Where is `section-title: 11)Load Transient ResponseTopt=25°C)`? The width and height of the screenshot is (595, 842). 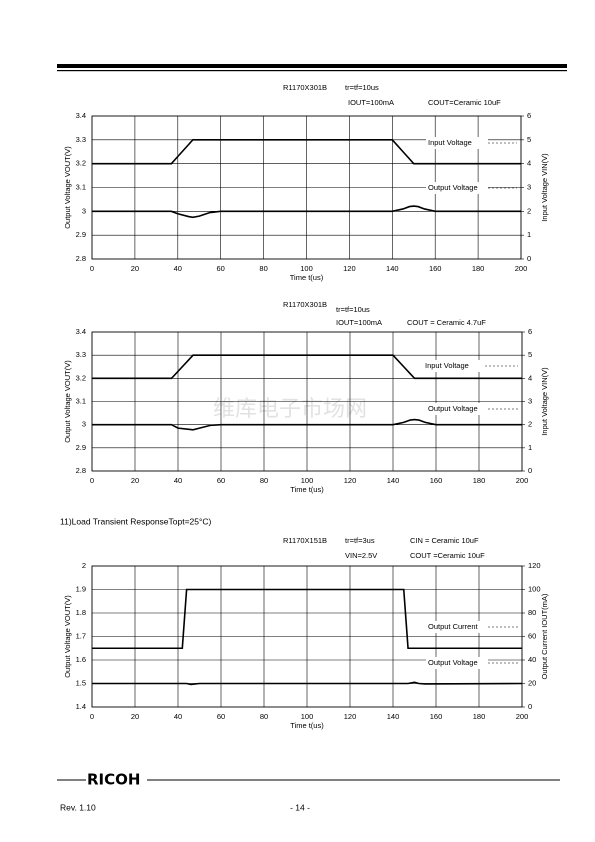 section-title: 11)Load Transient ResponseTopt=25°C) is located at coordinates (136, 521).